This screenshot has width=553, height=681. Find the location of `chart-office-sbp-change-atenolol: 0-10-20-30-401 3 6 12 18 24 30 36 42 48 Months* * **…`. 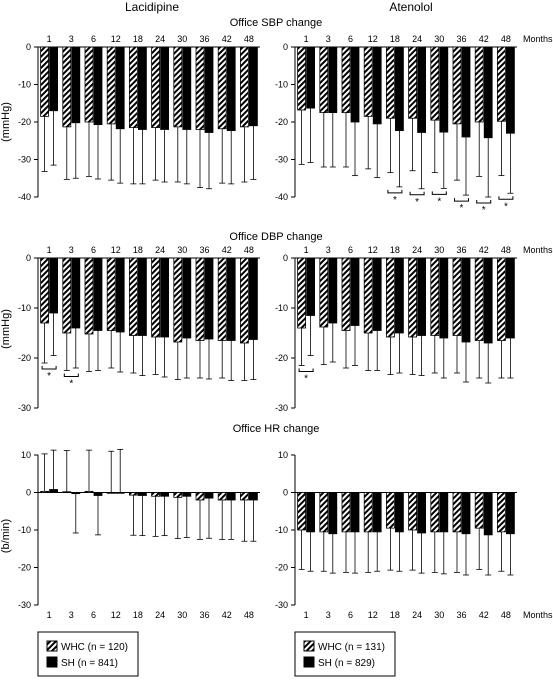

chart-office-sbp-change-atenolol: 0-10-20-30-401 3 6 12 18 24 30 36 42 48 Months* * **… is located at coordinates (414, 125).